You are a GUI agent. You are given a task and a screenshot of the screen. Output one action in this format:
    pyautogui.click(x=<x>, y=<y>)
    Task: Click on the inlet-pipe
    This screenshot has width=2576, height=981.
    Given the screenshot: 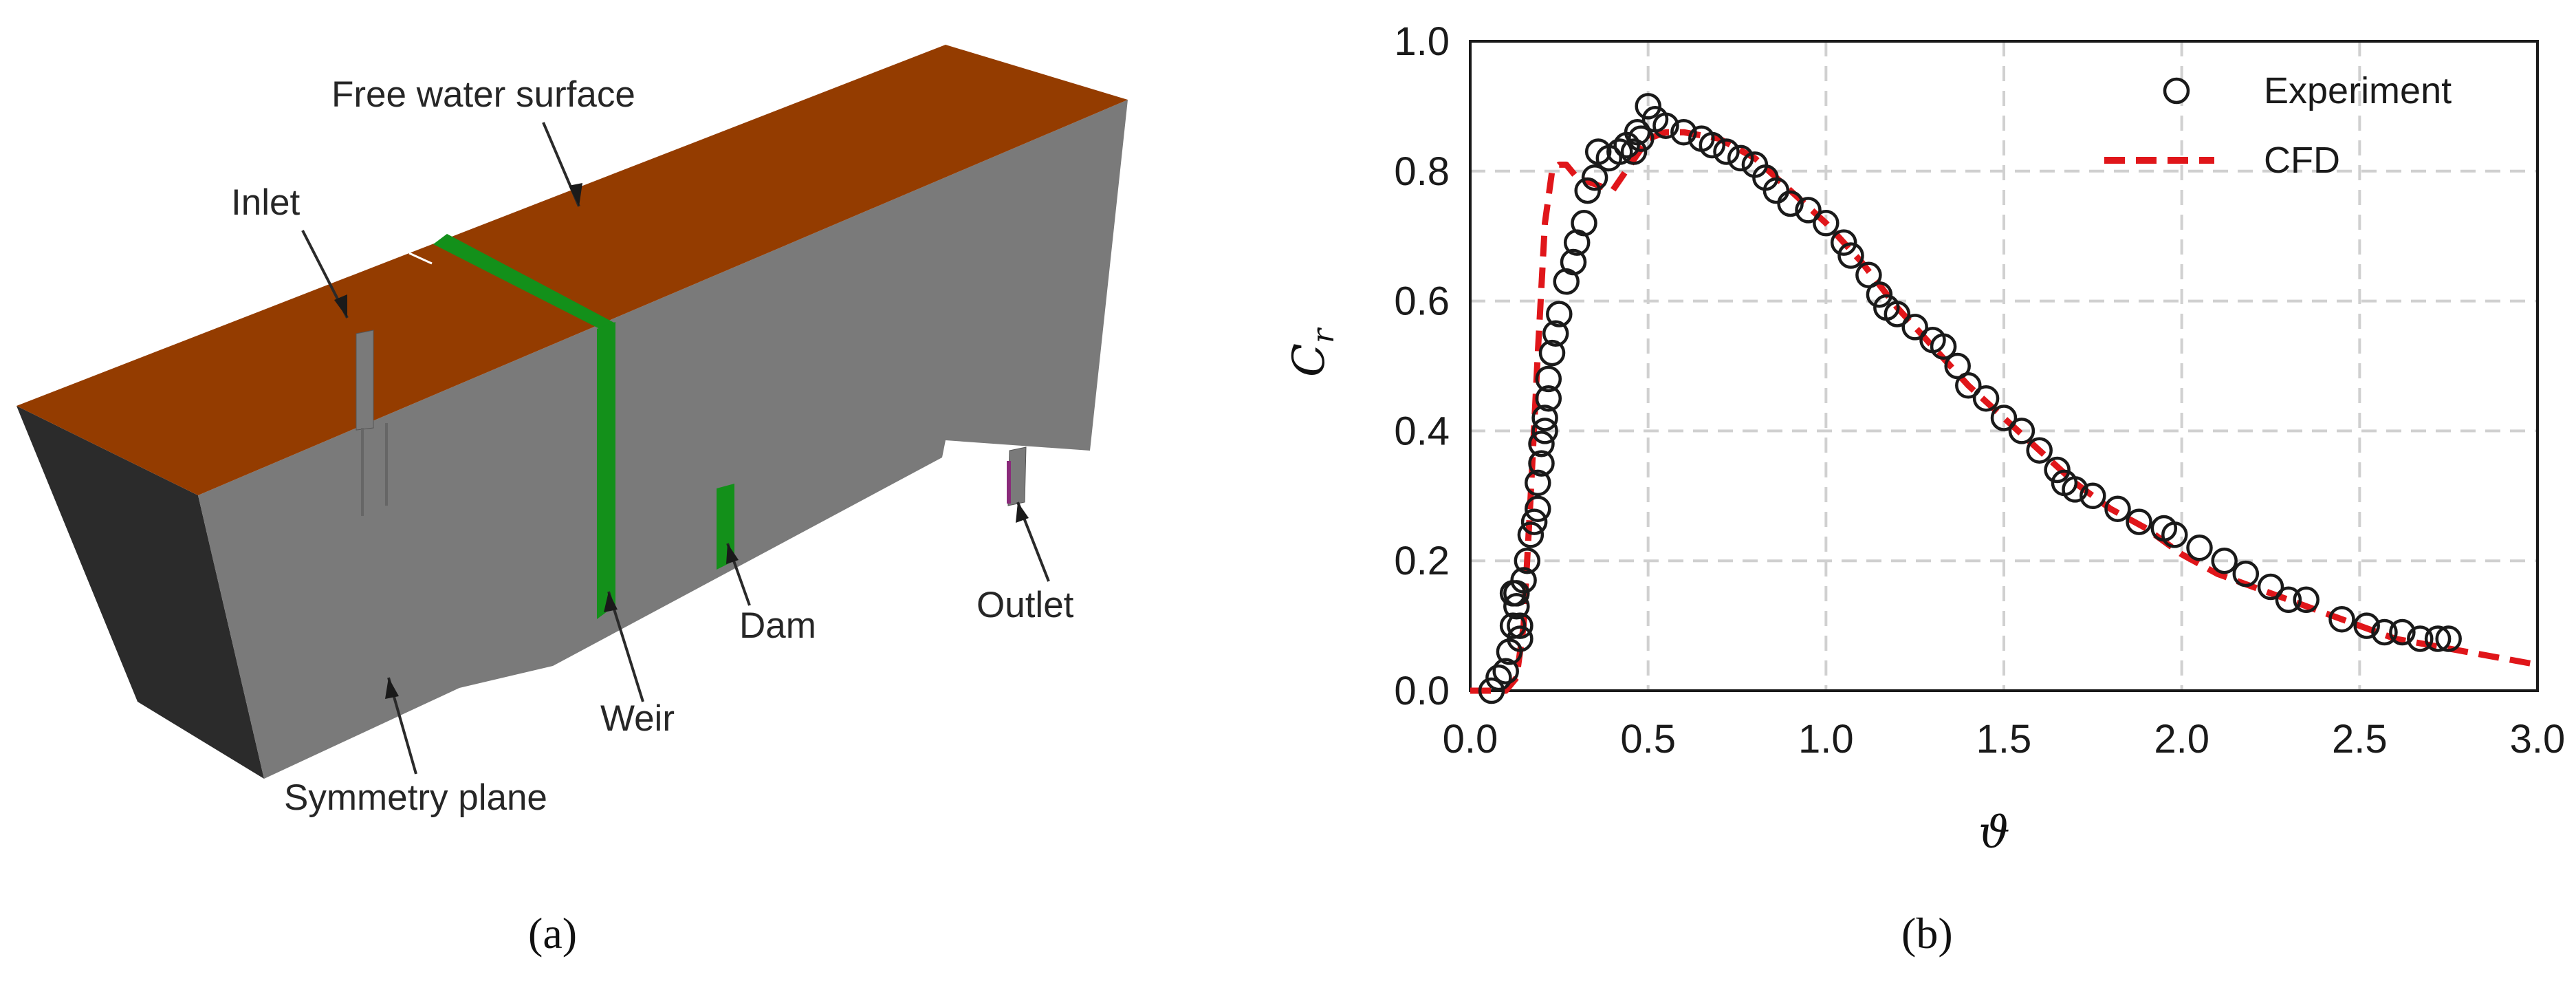 What is the action you would take?
    pyautogui.click(x=365, y=380)
    